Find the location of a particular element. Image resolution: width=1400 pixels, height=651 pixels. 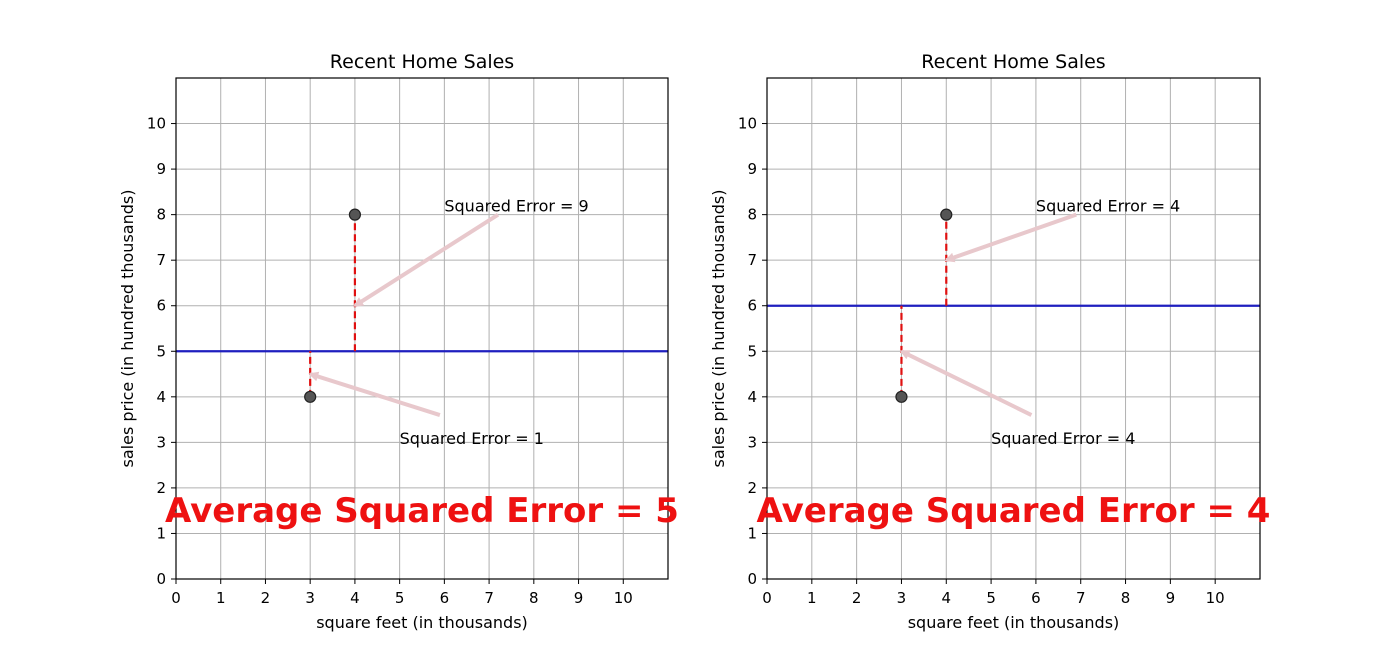

annotation-label: Squared Error = 1 is located at coordinates (472, 438).